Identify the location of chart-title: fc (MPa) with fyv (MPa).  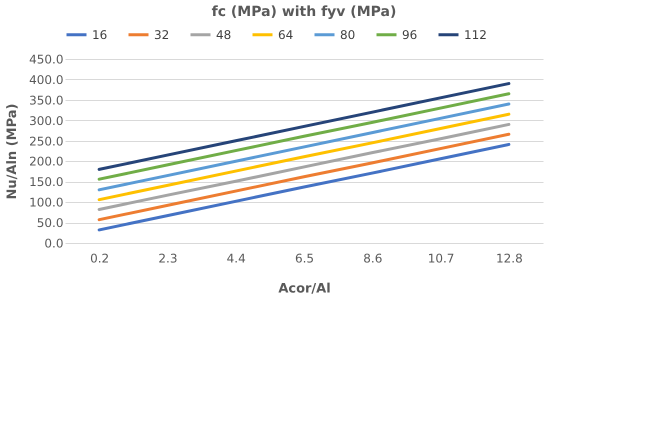
(304, 12).